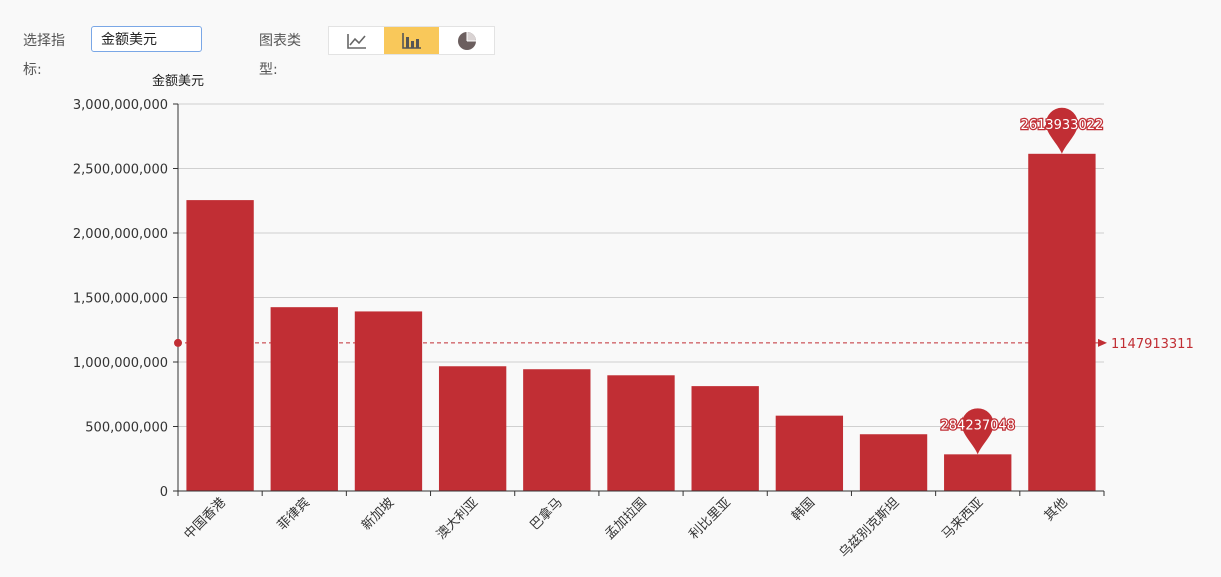  Describe the element at coordinates (120, 170) in the screenshot. I see `y-tick-label: 2,500,000,000` at that location.